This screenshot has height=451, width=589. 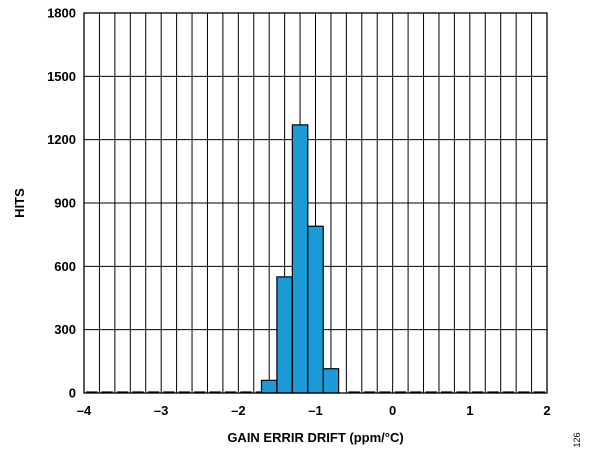 What do you see at coordinates (61, 13) in the screenshot?
I see `y-tick-label: 1800` at bounding box center [61, 13].